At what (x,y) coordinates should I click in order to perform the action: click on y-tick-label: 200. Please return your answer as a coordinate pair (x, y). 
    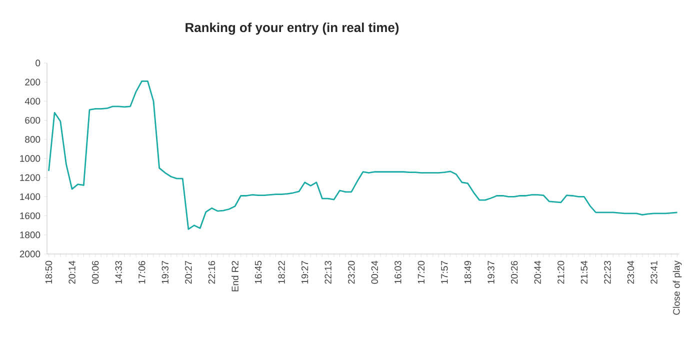
    Looking at the image, I should click on (32, 82).